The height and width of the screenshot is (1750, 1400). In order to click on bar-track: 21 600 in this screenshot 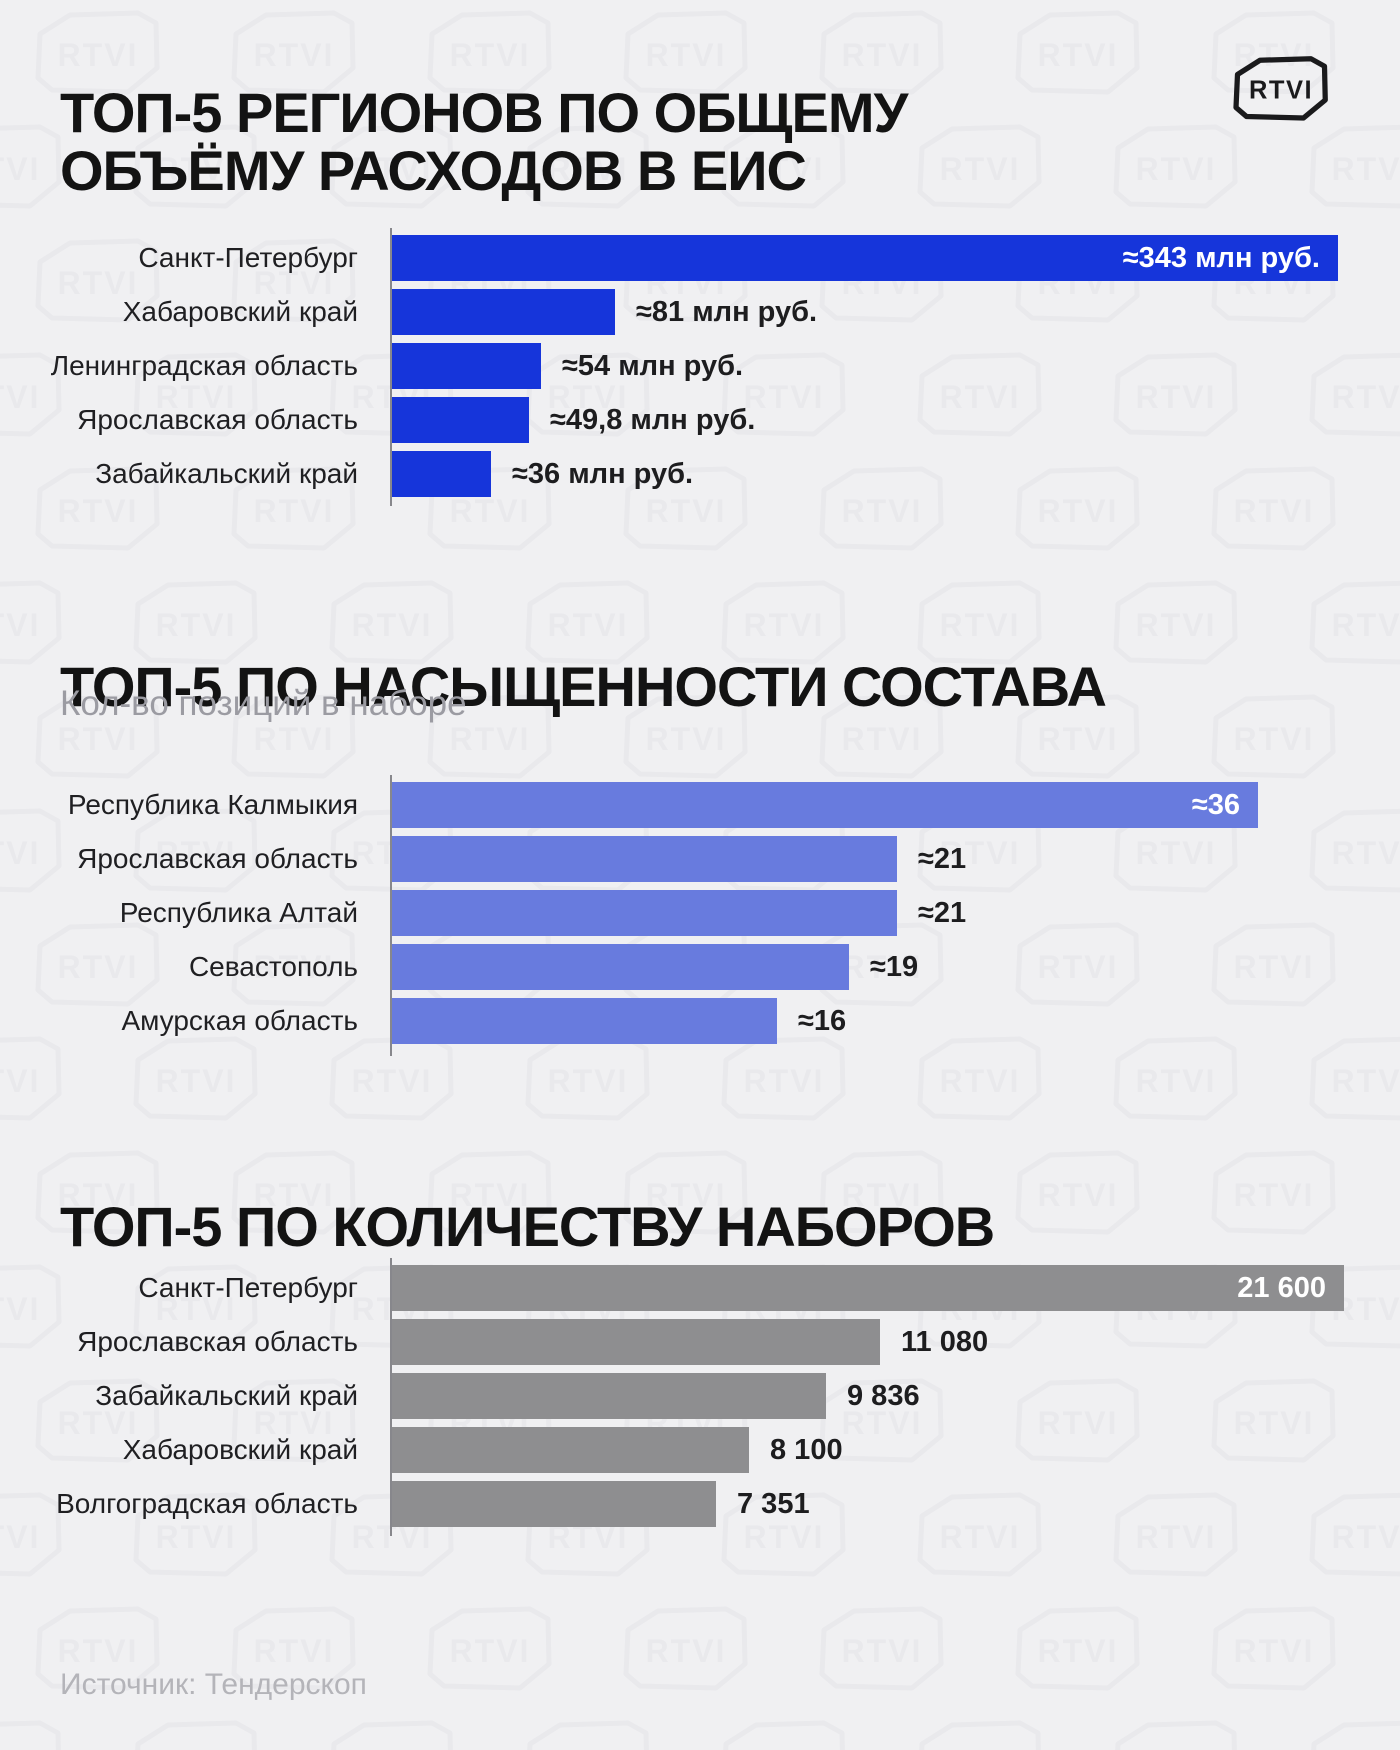, I will do `click(868, 1288)`.